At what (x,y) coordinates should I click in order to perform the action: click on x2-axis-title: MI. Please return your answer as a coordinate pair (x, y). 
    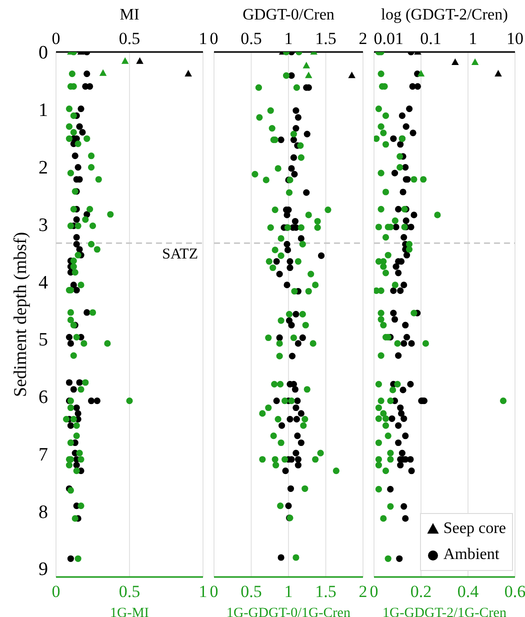
    Looking at the image, I should click on (130, 15).